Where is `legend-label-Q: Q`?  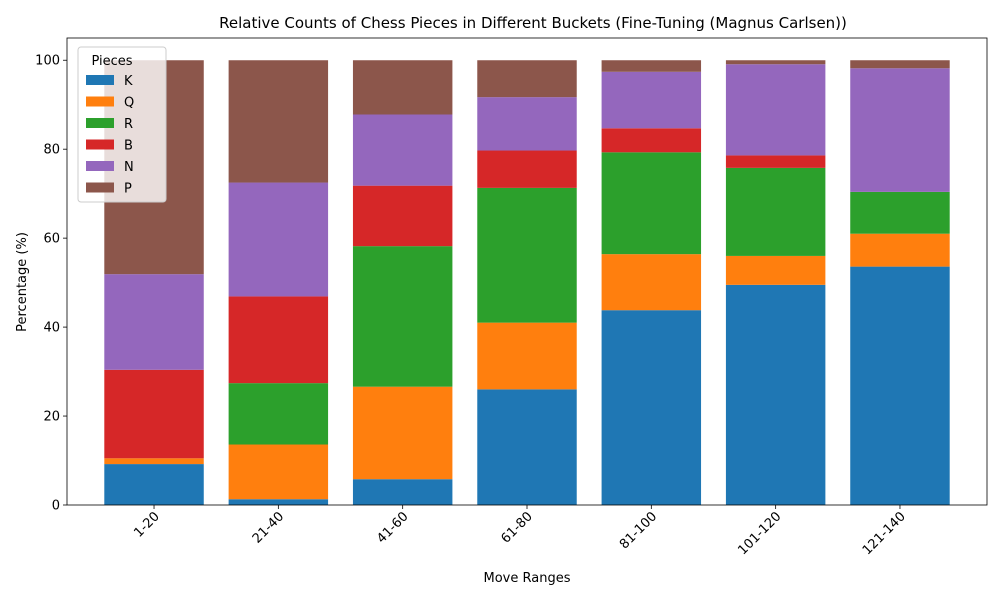 legend-label-Q: Q is located at coordinates (129, 103).